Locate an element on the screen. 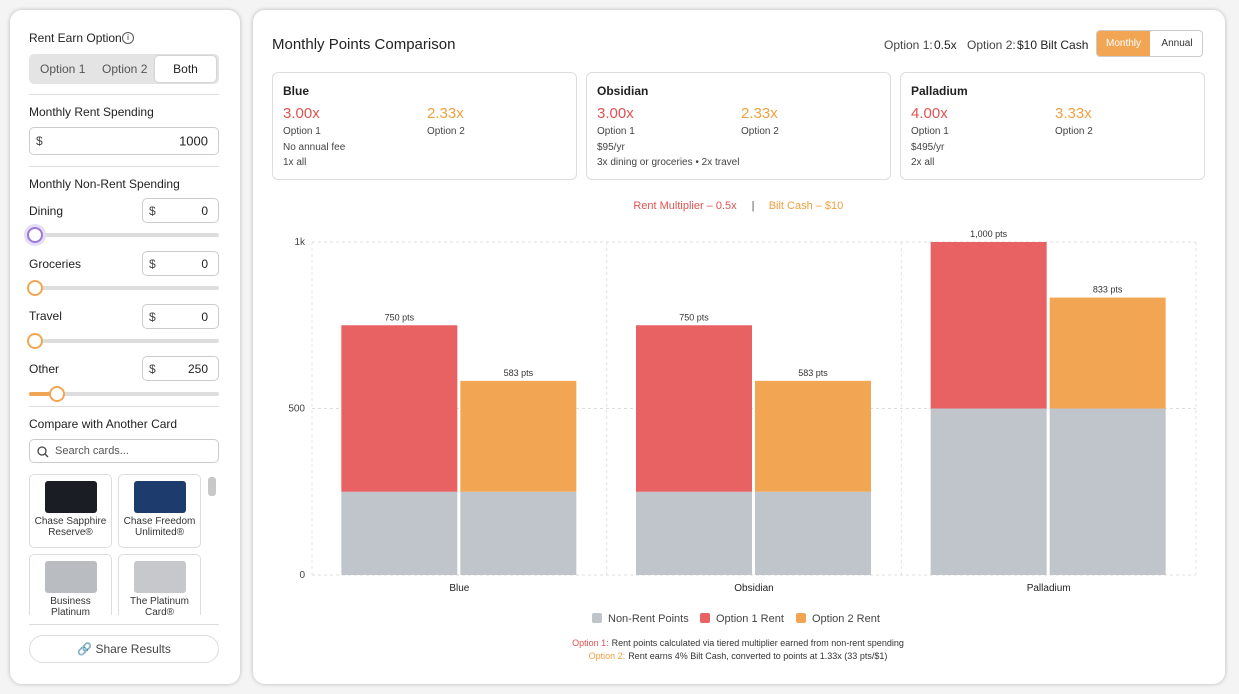 The image size is (1239, 694). info-icon: i is located at coordinates (128, 38).